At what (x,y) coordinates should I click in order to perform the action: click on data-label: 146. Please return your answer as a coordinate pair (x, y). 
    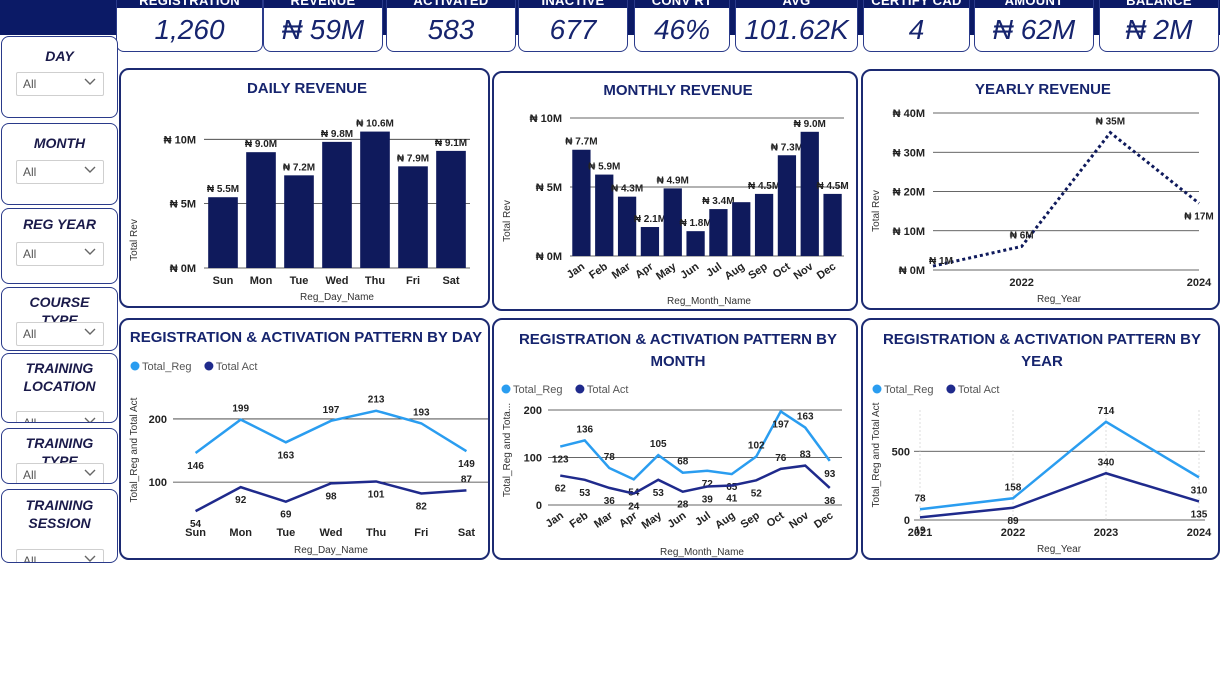
    Looking at the image, I should click on (195, 466).